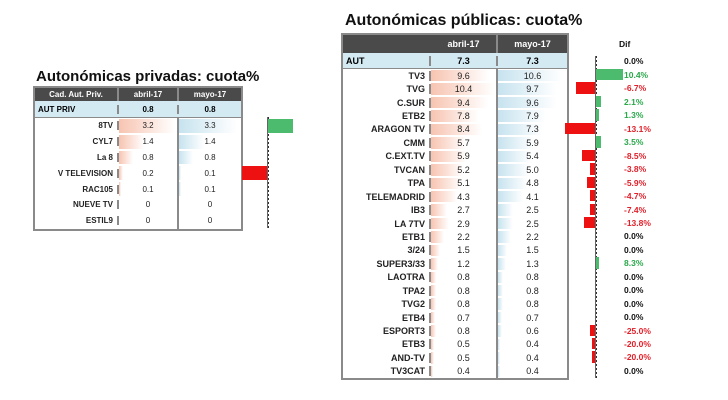 The image size is (728, 400). I want to click on mayo-cell: 0.8, so click(532, 277).